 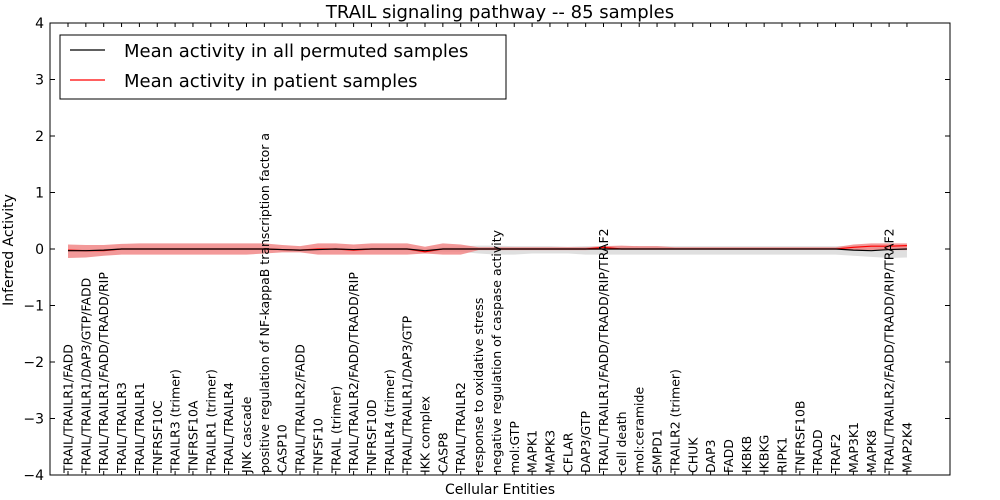 I want to click on x-tick-label-21: CASP8, so click(x=442, y=452).